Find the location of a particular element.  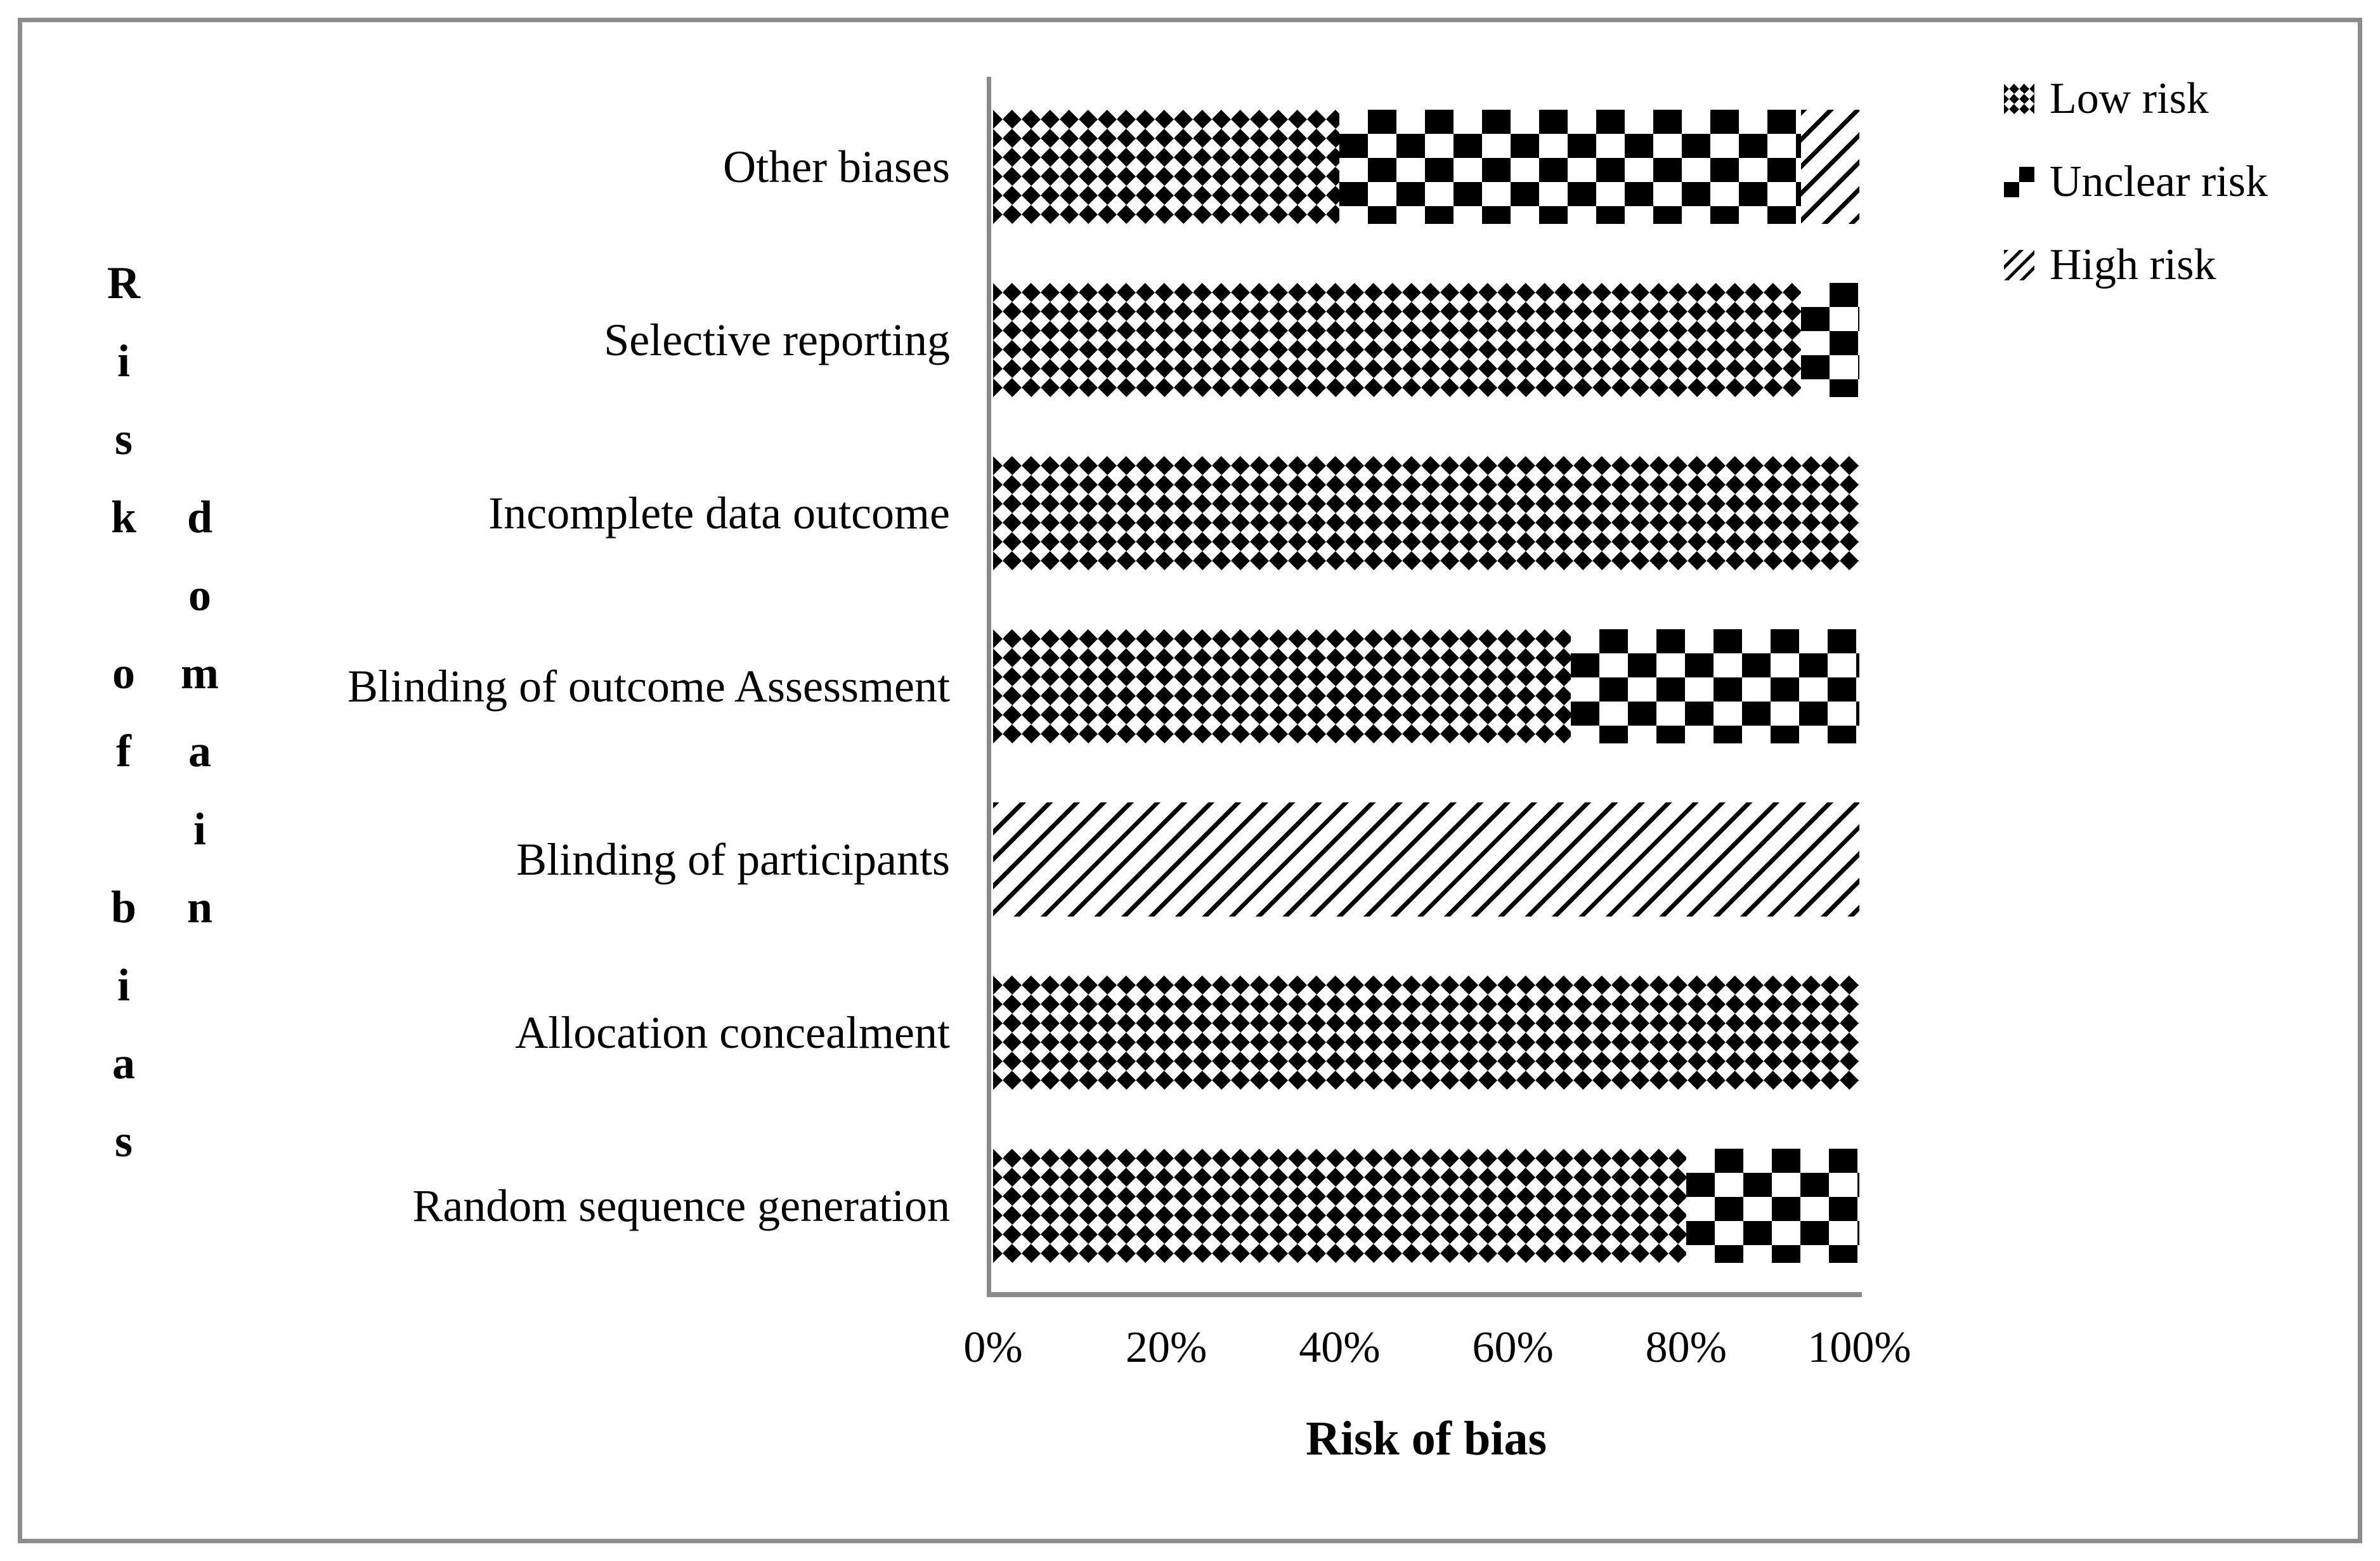

bar-row-allocation-concealment is located at coordinates (1426, 1033).